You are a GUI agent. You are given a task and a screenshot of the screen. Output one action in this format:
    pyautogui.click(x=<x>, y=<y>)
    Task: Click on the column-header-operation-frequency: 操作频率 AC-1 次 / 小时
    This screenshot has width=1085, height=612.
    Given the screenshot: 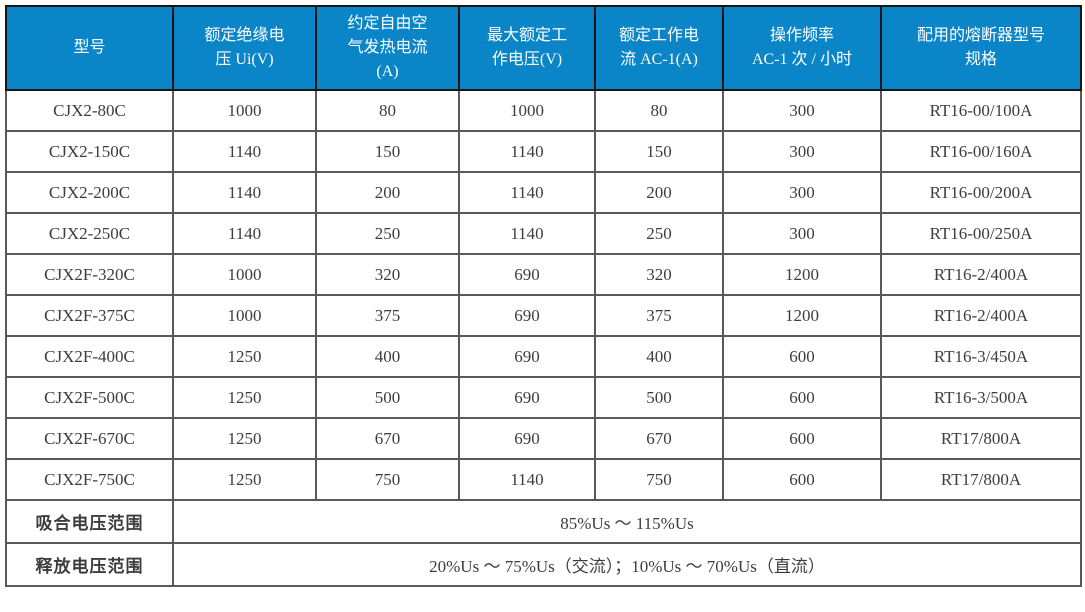 What is the action you would take?
    pyautogui.click(x=802, y=48)
    